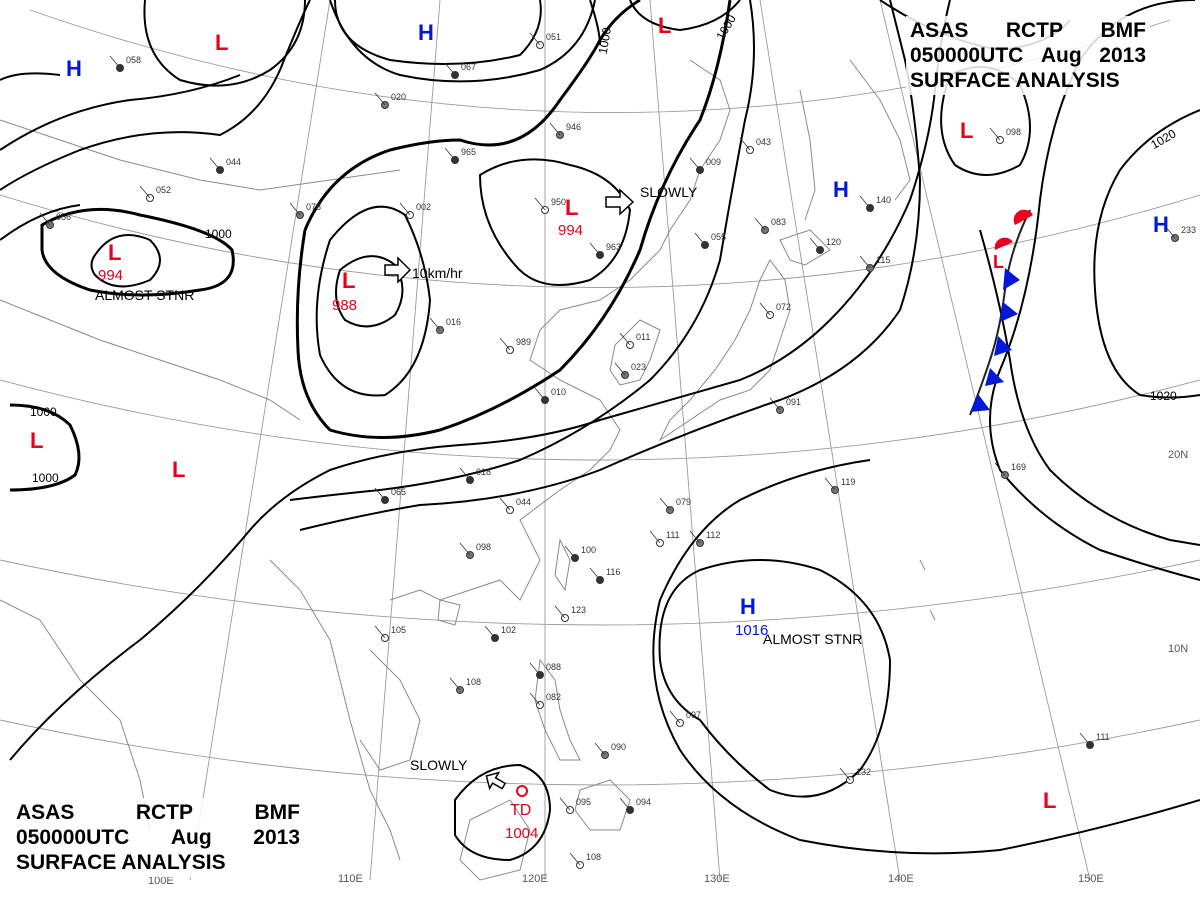 The height and width of the screenshot is (900, 1200). I want to click on station-pressure: 023, so click(638, 367).